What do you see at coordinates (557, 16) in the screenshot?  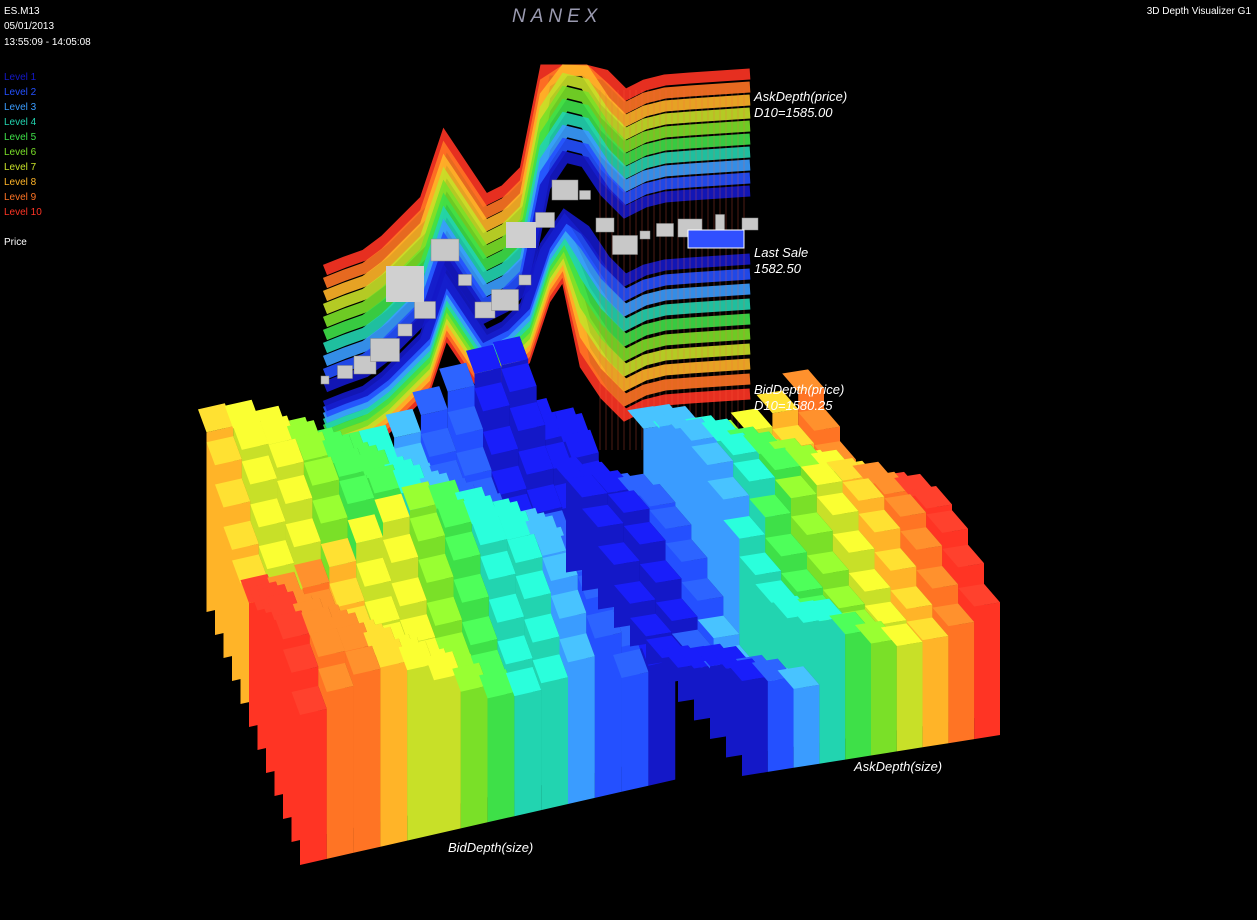 I see `brand: NANEX` at bounding box center [557, 16].